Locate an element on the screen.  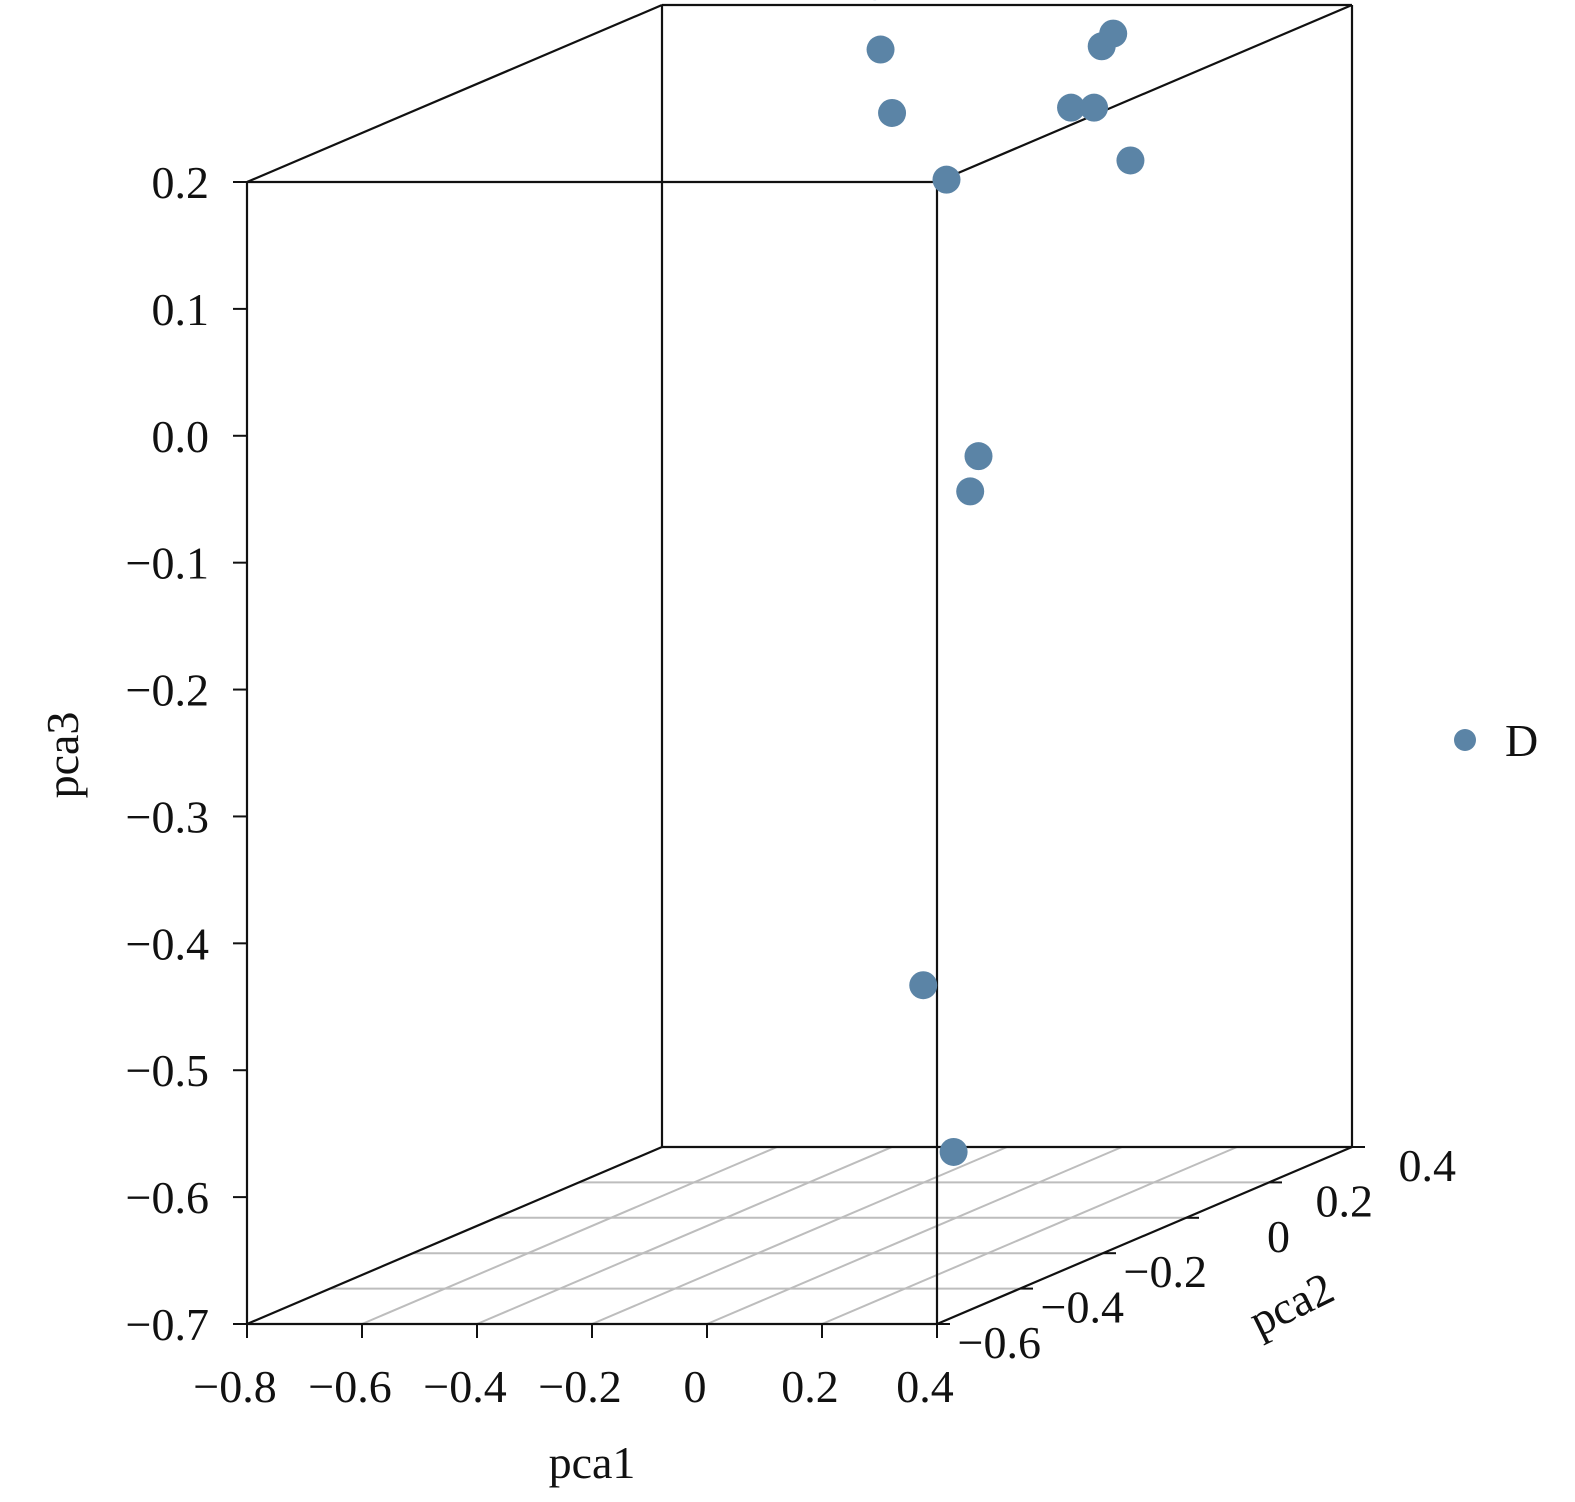
x-tick-label: −0.6 is located at coordinates (349, 1386).